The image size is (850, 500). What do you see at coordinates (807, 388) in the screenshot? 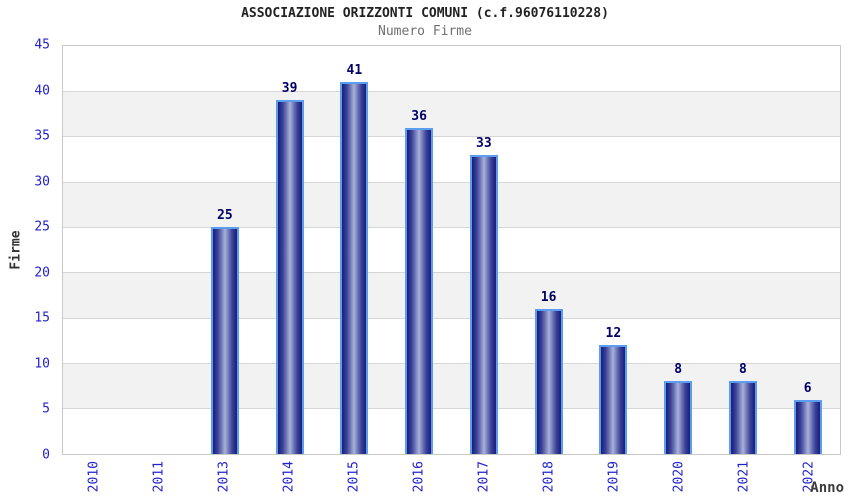
I see `bar-value-label: 6` at bounding box center [807, 388].